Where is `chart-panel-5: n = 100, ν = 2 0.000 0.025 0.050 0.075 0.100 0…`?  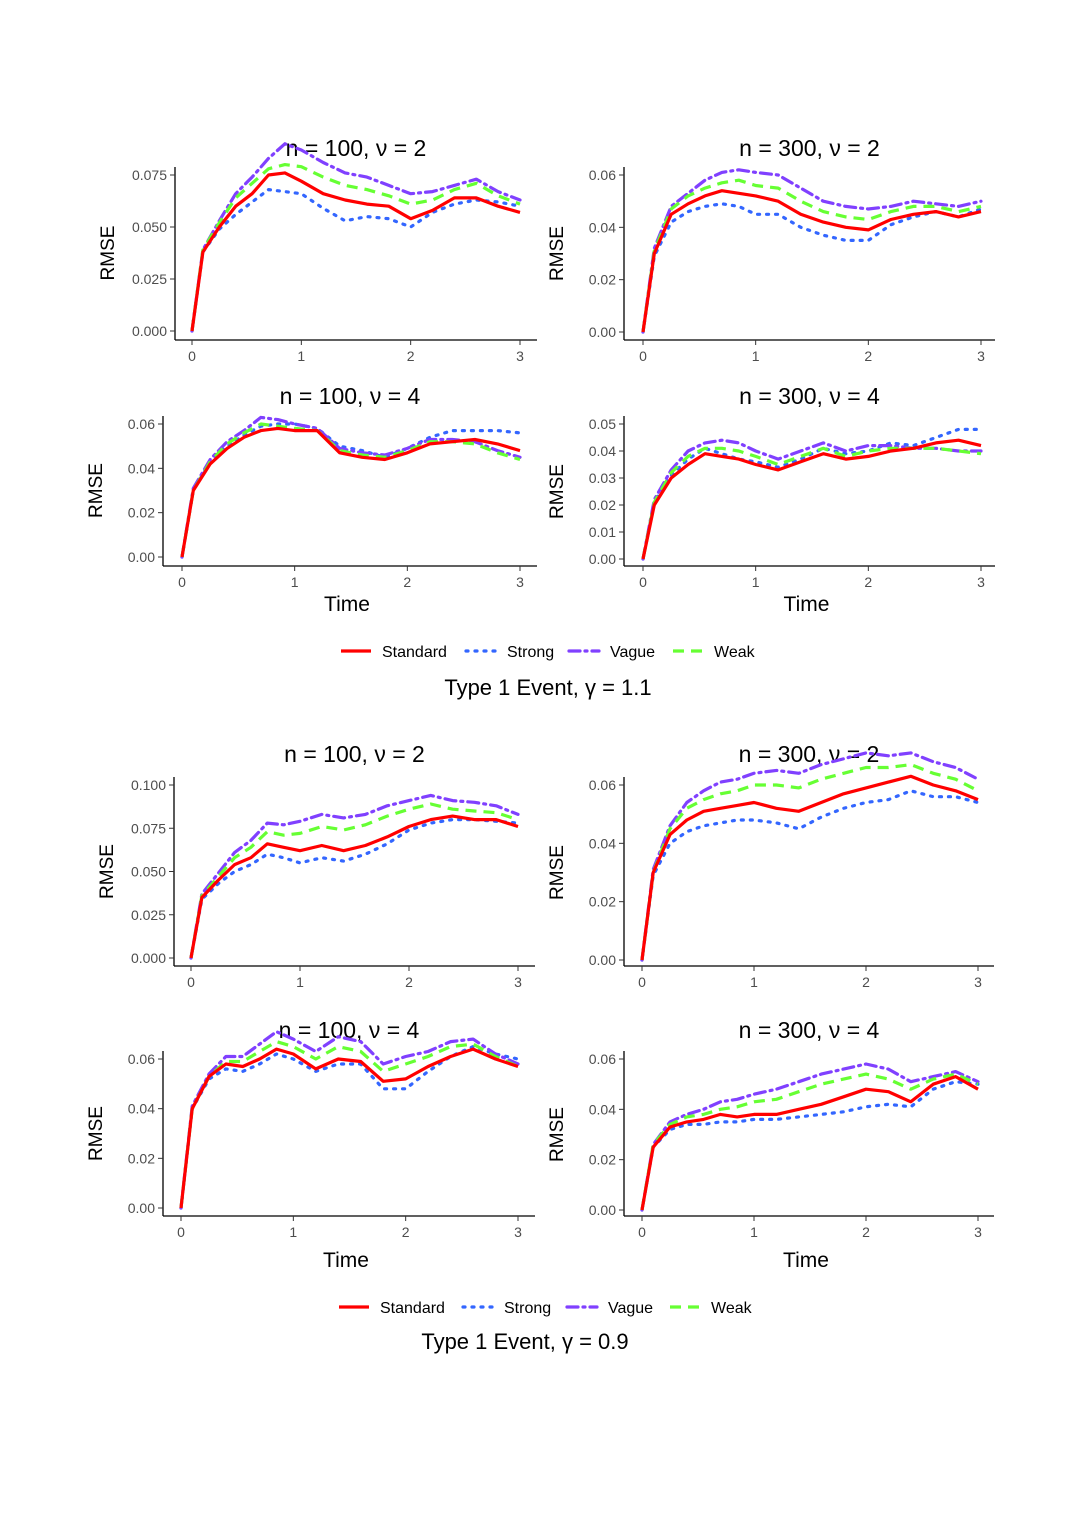 chart-panel-5: n = 100, ν = 2 0.000 0.025 0.050 0.075 0.100 0… is located at coordinates (316, 865).